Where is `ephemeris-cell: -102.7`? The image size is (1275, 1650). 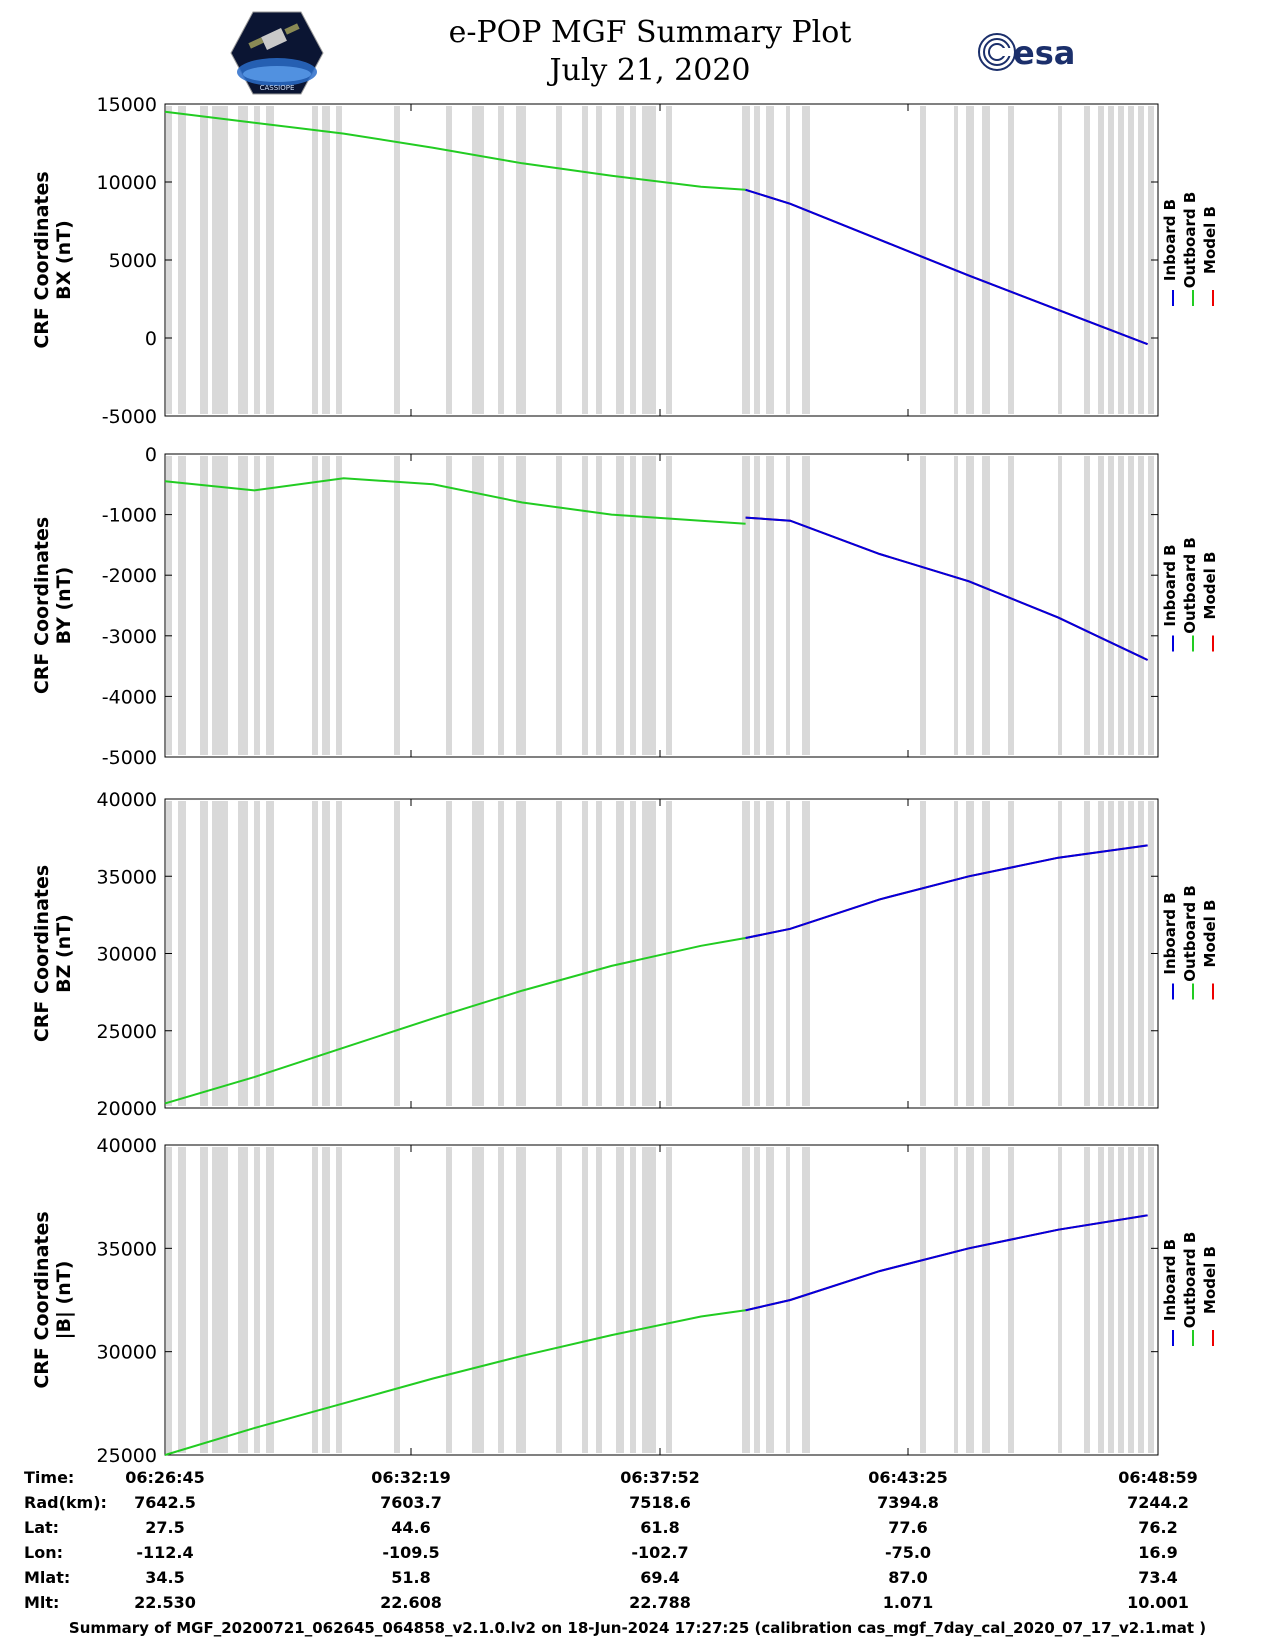 ephemeris-cell: -102.7 is located at coordinates (659, 1552).